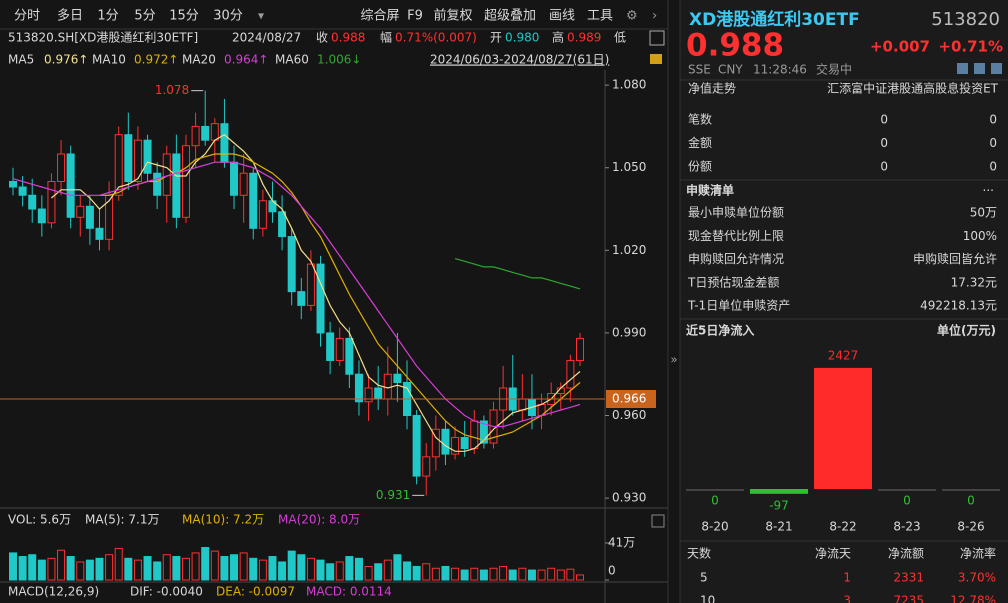  I want to click on macd-dif: DIF: -0.0040, so click(166, 592).